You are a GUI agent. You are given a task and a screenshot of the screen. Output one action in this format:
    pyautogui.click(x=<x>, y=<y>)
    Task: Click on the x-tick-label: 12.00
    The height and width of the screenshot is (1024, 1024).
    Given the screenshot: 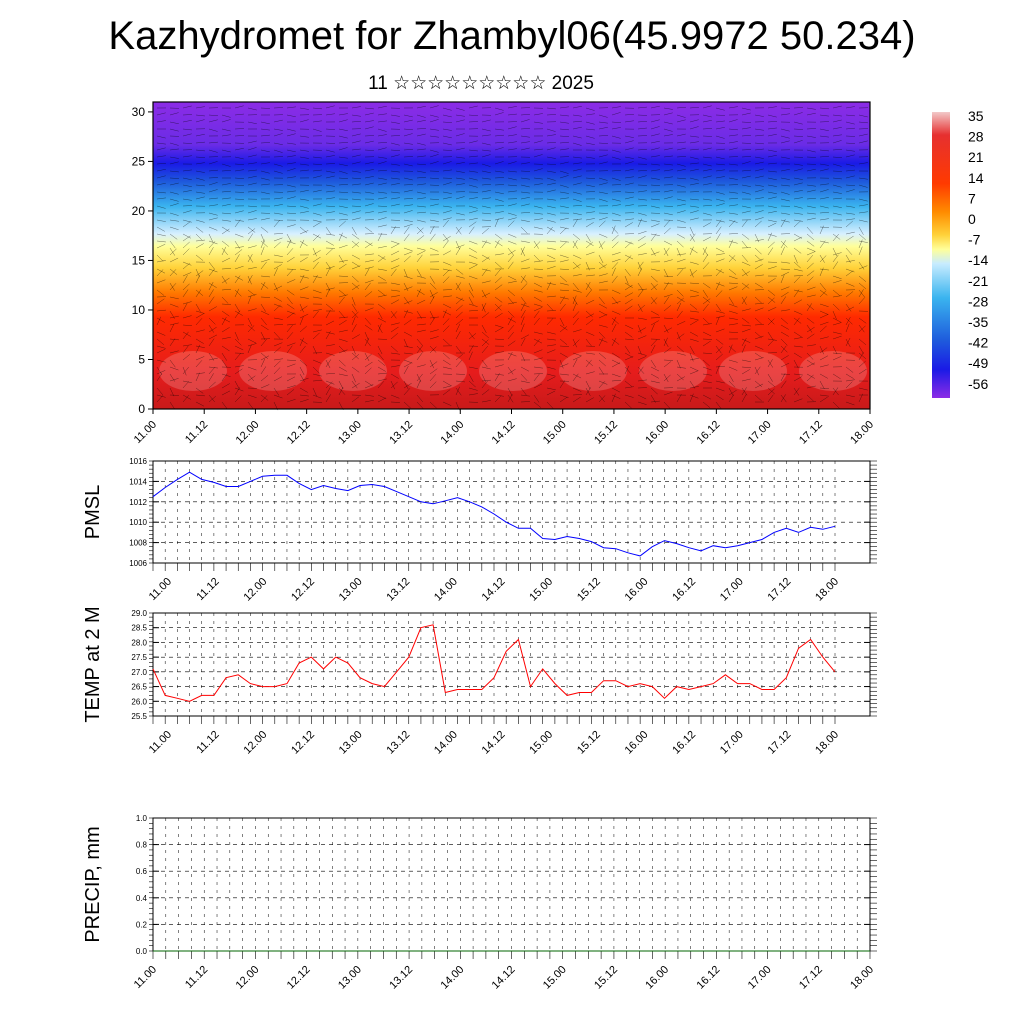 What is the action you would take?
    pyautogui.click(x=255, y=590)
    